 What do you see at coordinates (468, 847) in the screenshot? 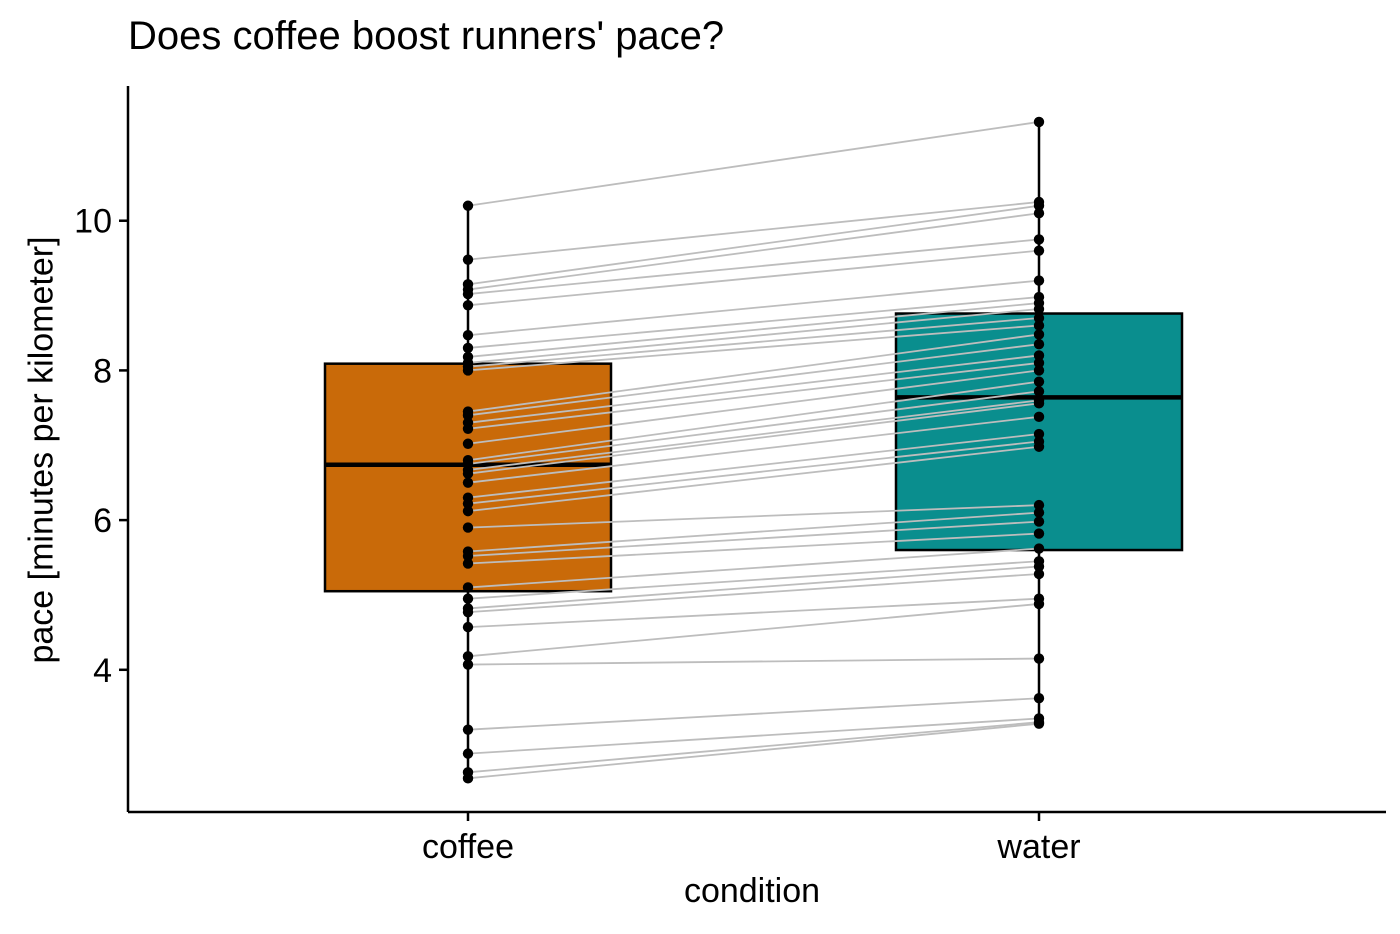
I see `x-tick-label: coffee` at bounding box center [468, 847].